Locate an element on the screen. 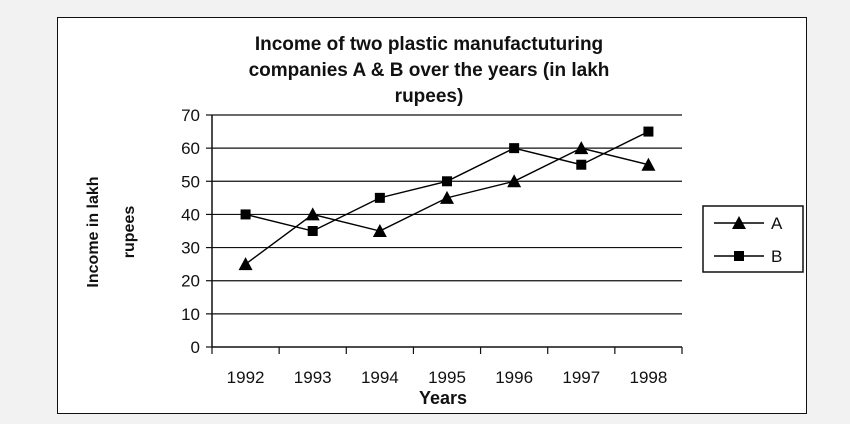  legend-label-A: A is located at coordinates (777, 223).